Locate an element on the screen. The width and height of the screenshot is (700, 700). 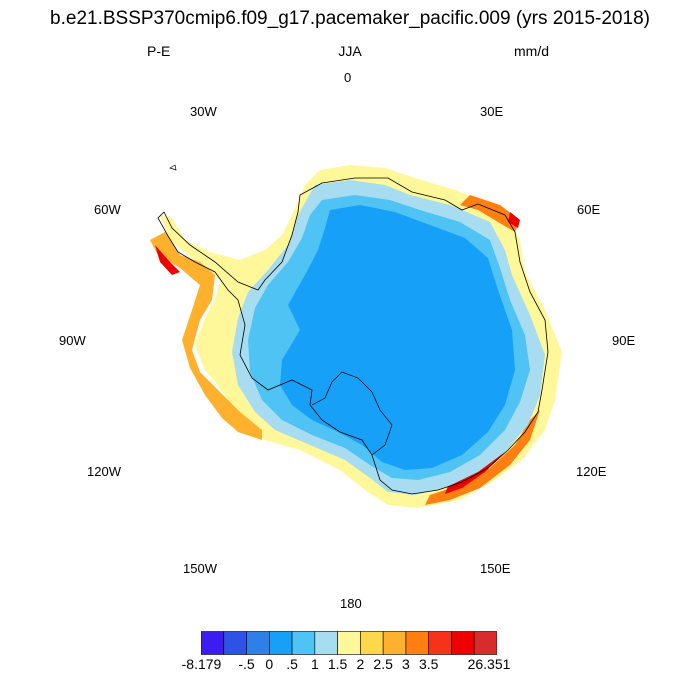
colorbar-tick-label: 3.5 is located at coordinates (428, 664).